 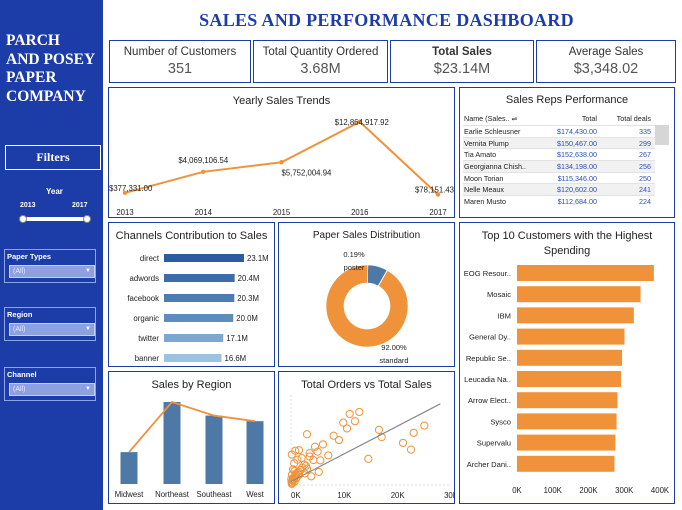 I want to click on rep-deals: 256, so click(x=645, y=166).